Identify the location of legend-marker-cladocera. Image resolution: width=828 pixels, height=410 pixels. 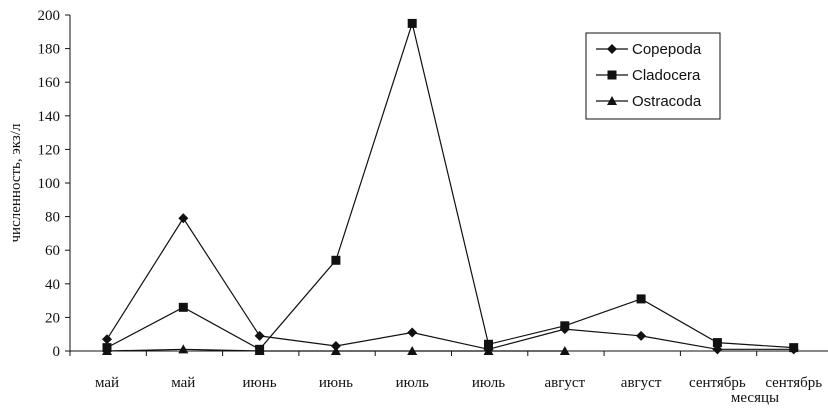
(612, 75).